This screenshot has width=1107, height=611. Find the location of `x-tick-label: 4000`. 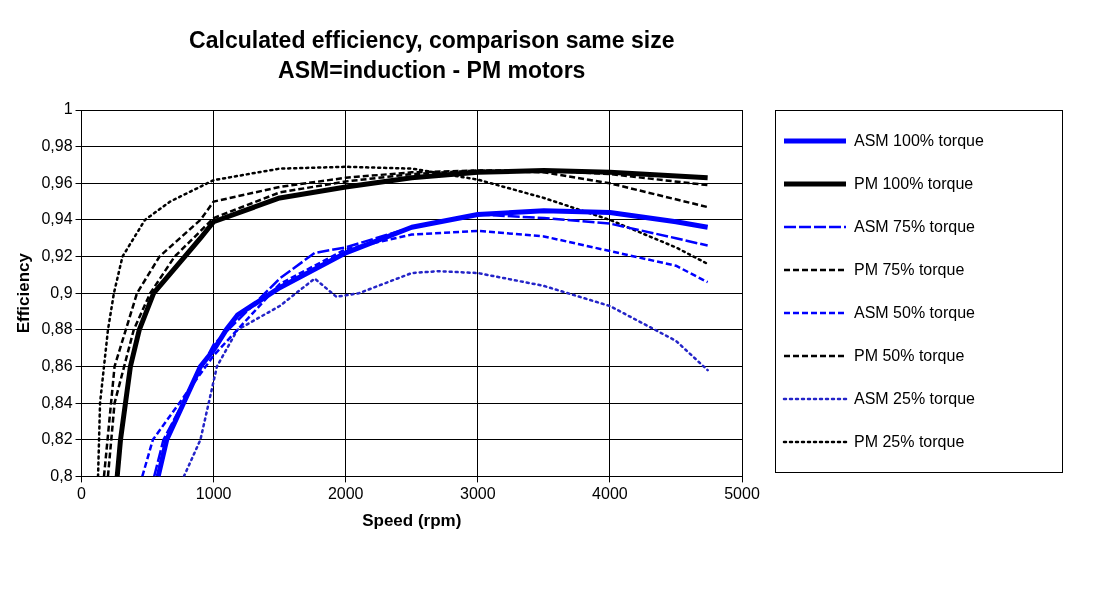

x-tick-label: 4000 is located at coordinates (610, 494).